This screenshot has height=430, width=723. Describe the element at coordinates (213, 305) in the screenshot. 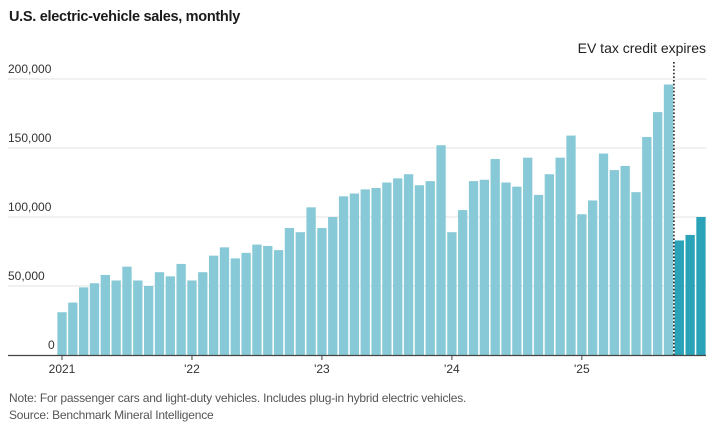

I see `bar: 2022-03: 72,000` at that location.